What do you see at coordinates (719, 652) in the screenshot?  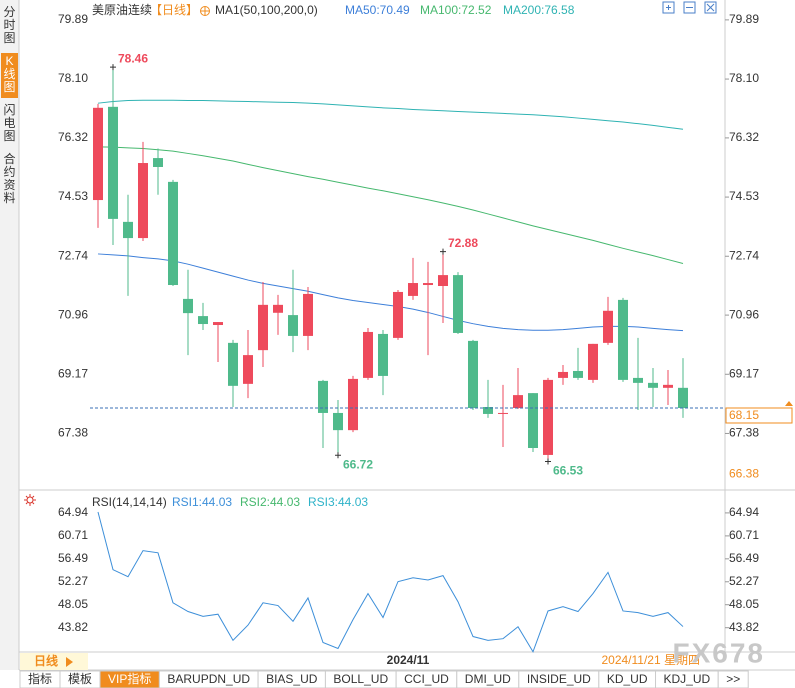 I see `watermark: FX678` at bounding box center [719, 652].